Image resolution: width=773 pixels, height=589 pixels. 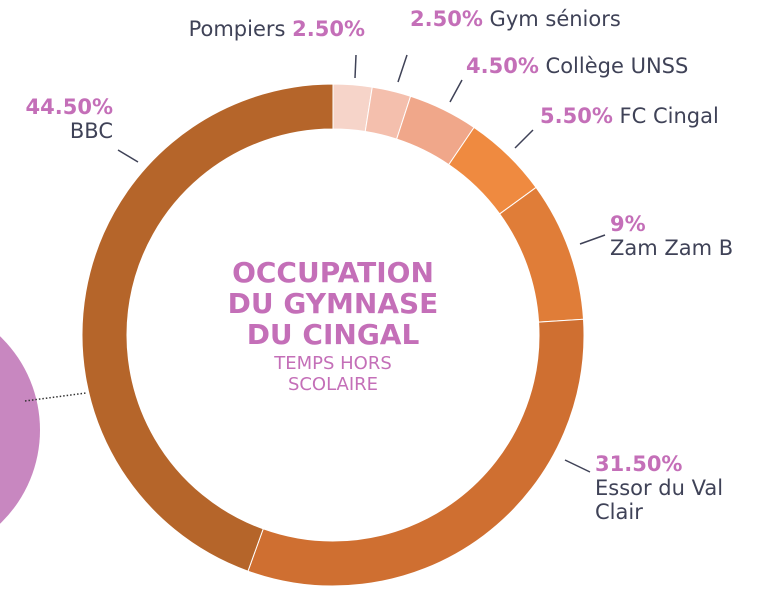 I want to click on category-label: Gym séniors, so click(x=555, y=19).